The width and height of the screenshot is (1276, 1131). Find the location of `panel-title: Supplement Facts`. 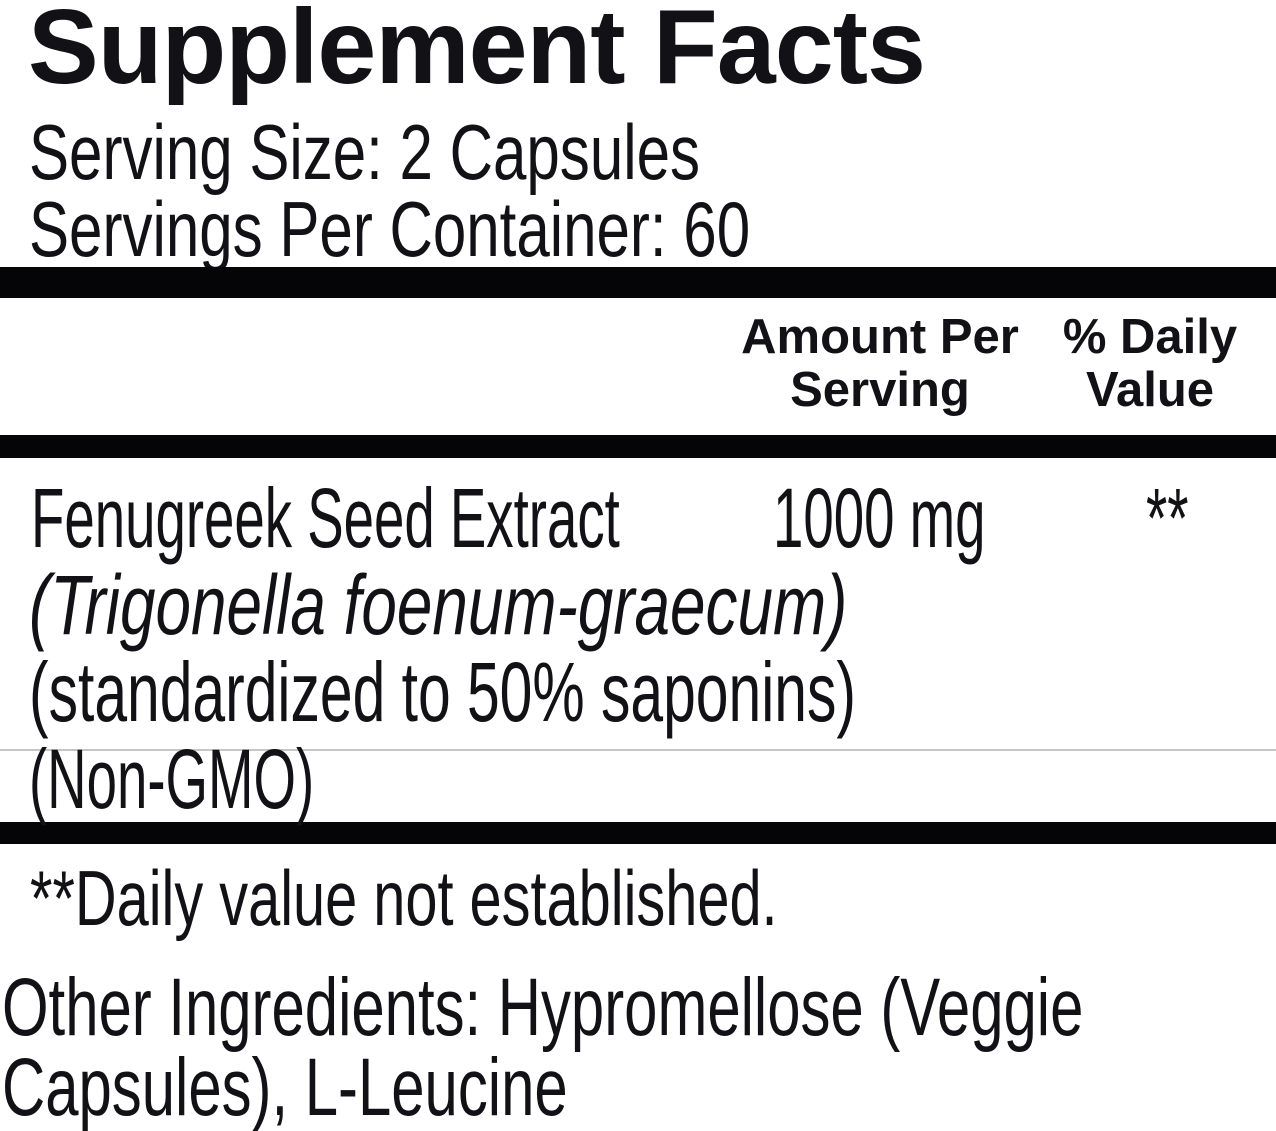

panel-title: Supplement Facts is located at coordinates (477, 53).